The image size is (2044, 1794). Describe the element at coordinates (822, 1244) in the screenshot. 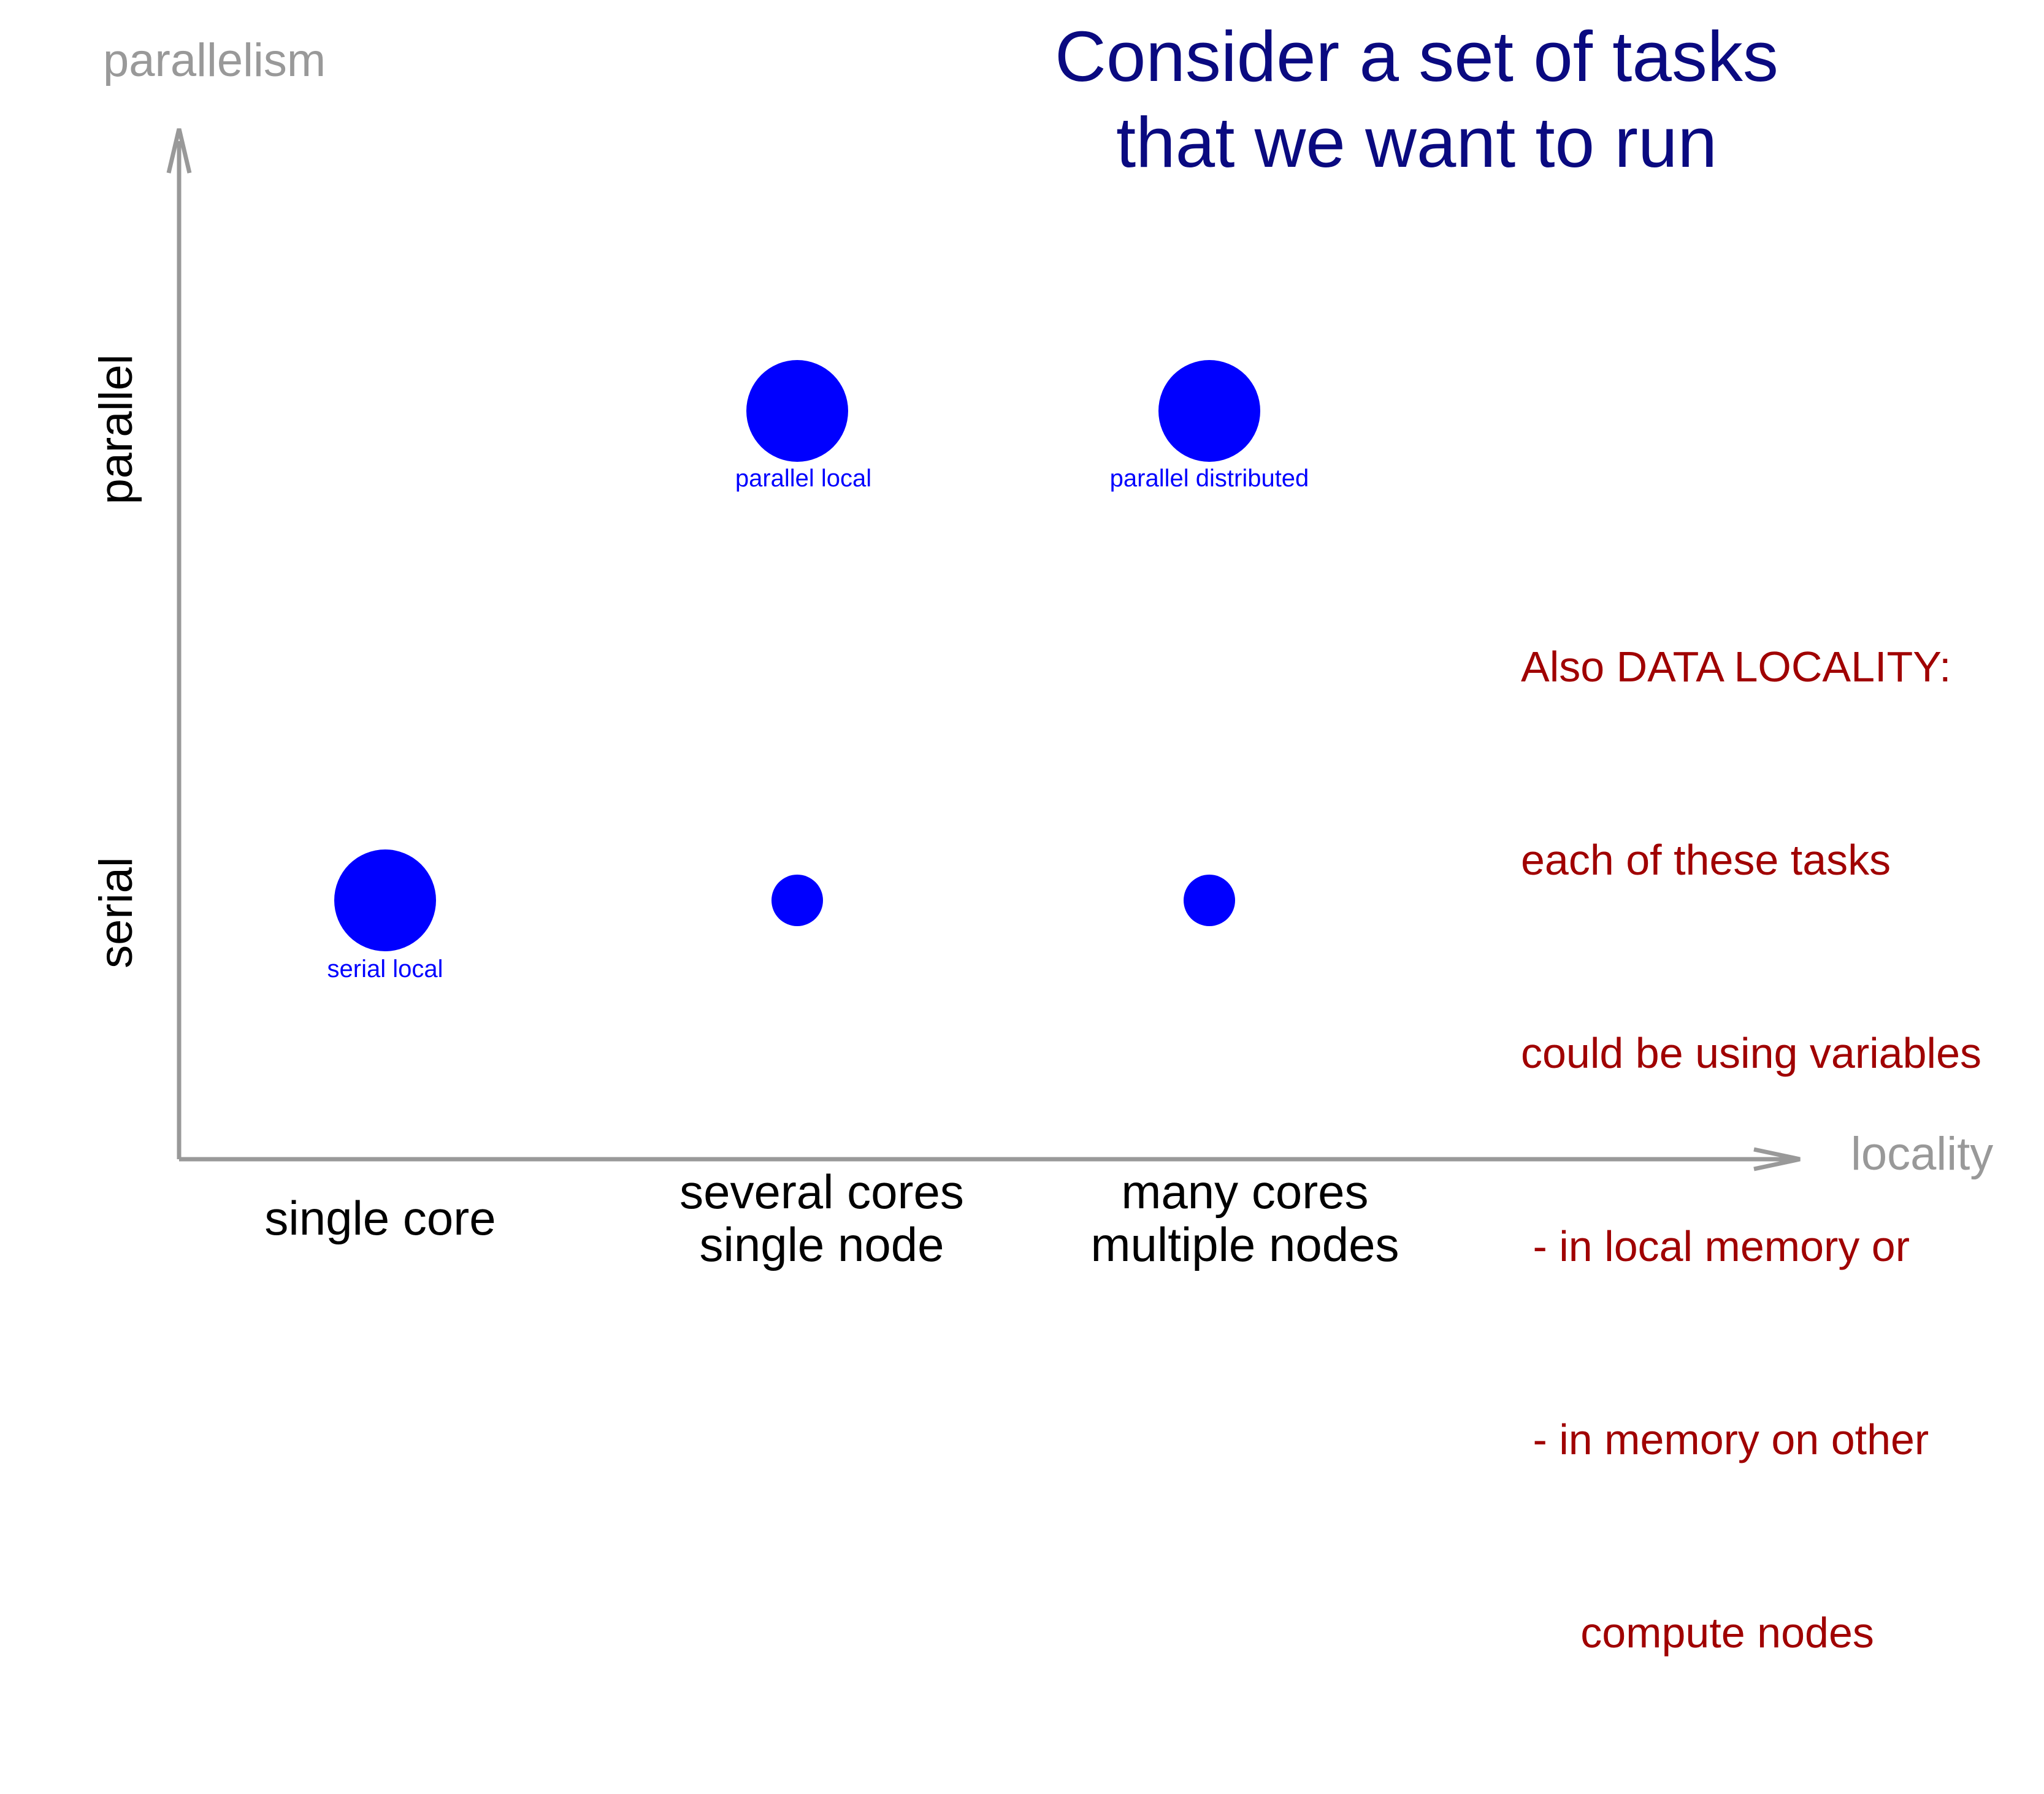

I see `x-category-line: single node` at that location.